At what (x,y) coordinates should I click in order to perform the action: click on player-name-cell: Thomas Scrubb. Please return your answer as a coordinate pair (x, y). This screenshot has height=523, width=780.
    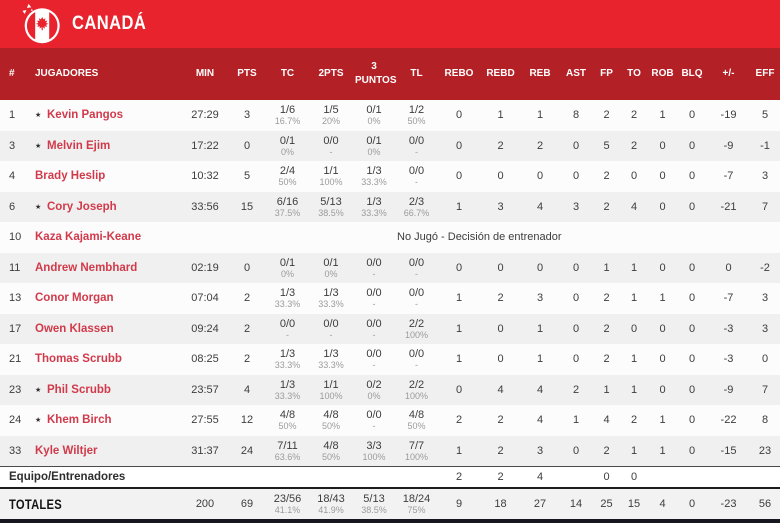
    Looking at the image, I should click on (105, 359).